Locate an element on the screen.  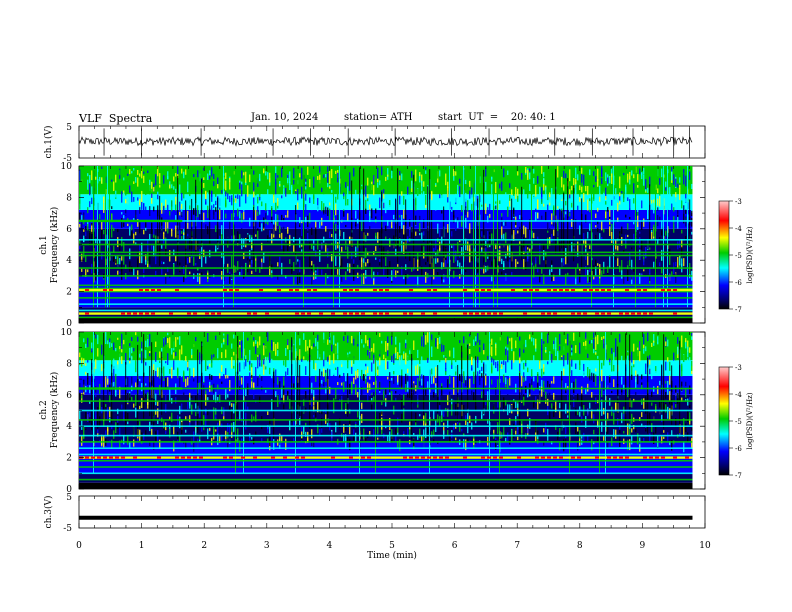
spectrogram-gap is located at coordinates (348, 395).